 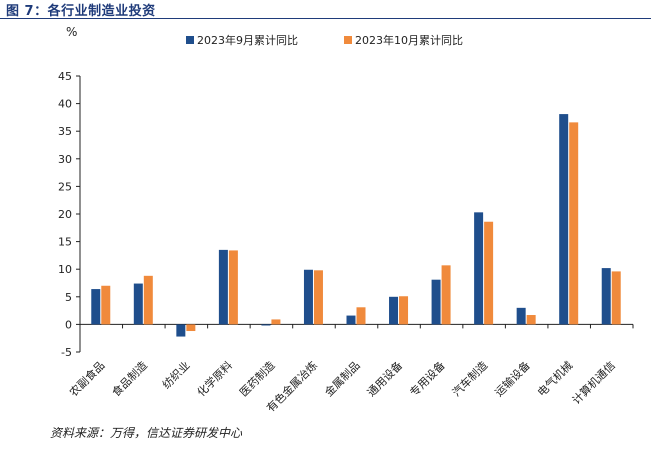 What do you see at coordinates (469, 378) in the screenshot?
I see `x-tick-label: 汽车制造` at bounding box center [469, 378].